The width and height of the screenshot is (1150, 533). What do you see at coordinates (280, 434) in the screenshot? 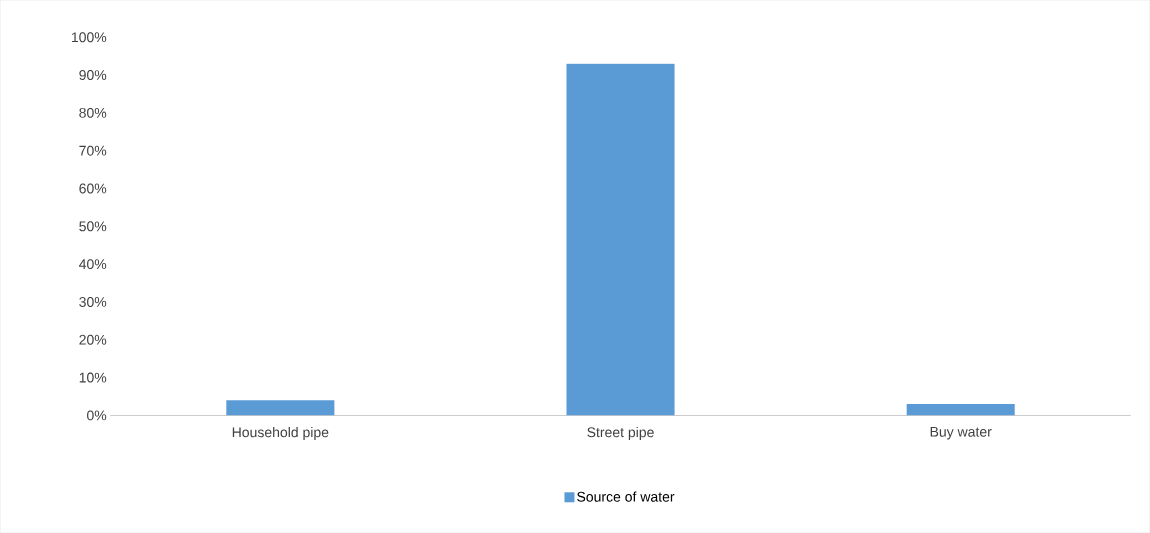
I see `x-tick-label: Household pipe` at bounding box center [280, 434].